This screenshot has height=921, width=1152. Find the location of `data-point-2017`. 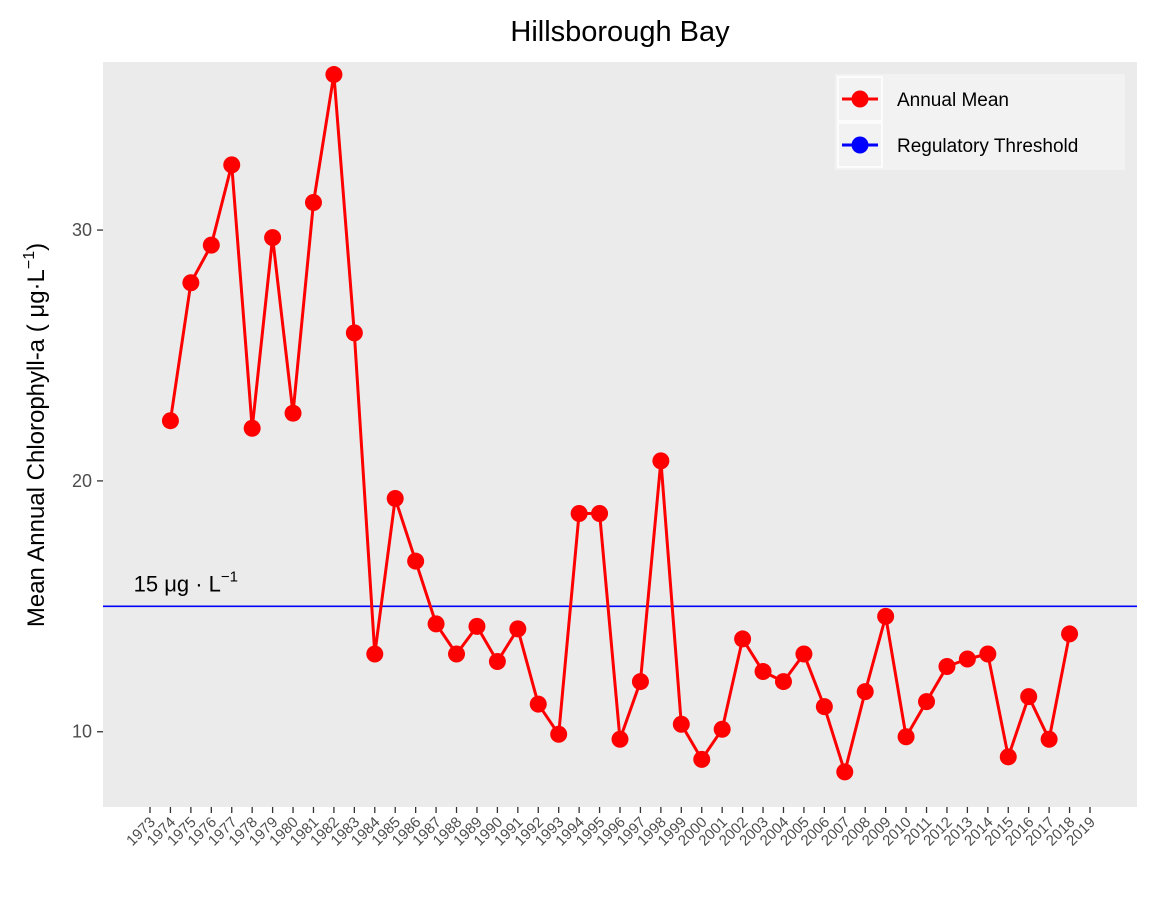

data-point-2017 is located at coordinates (1049, 739).